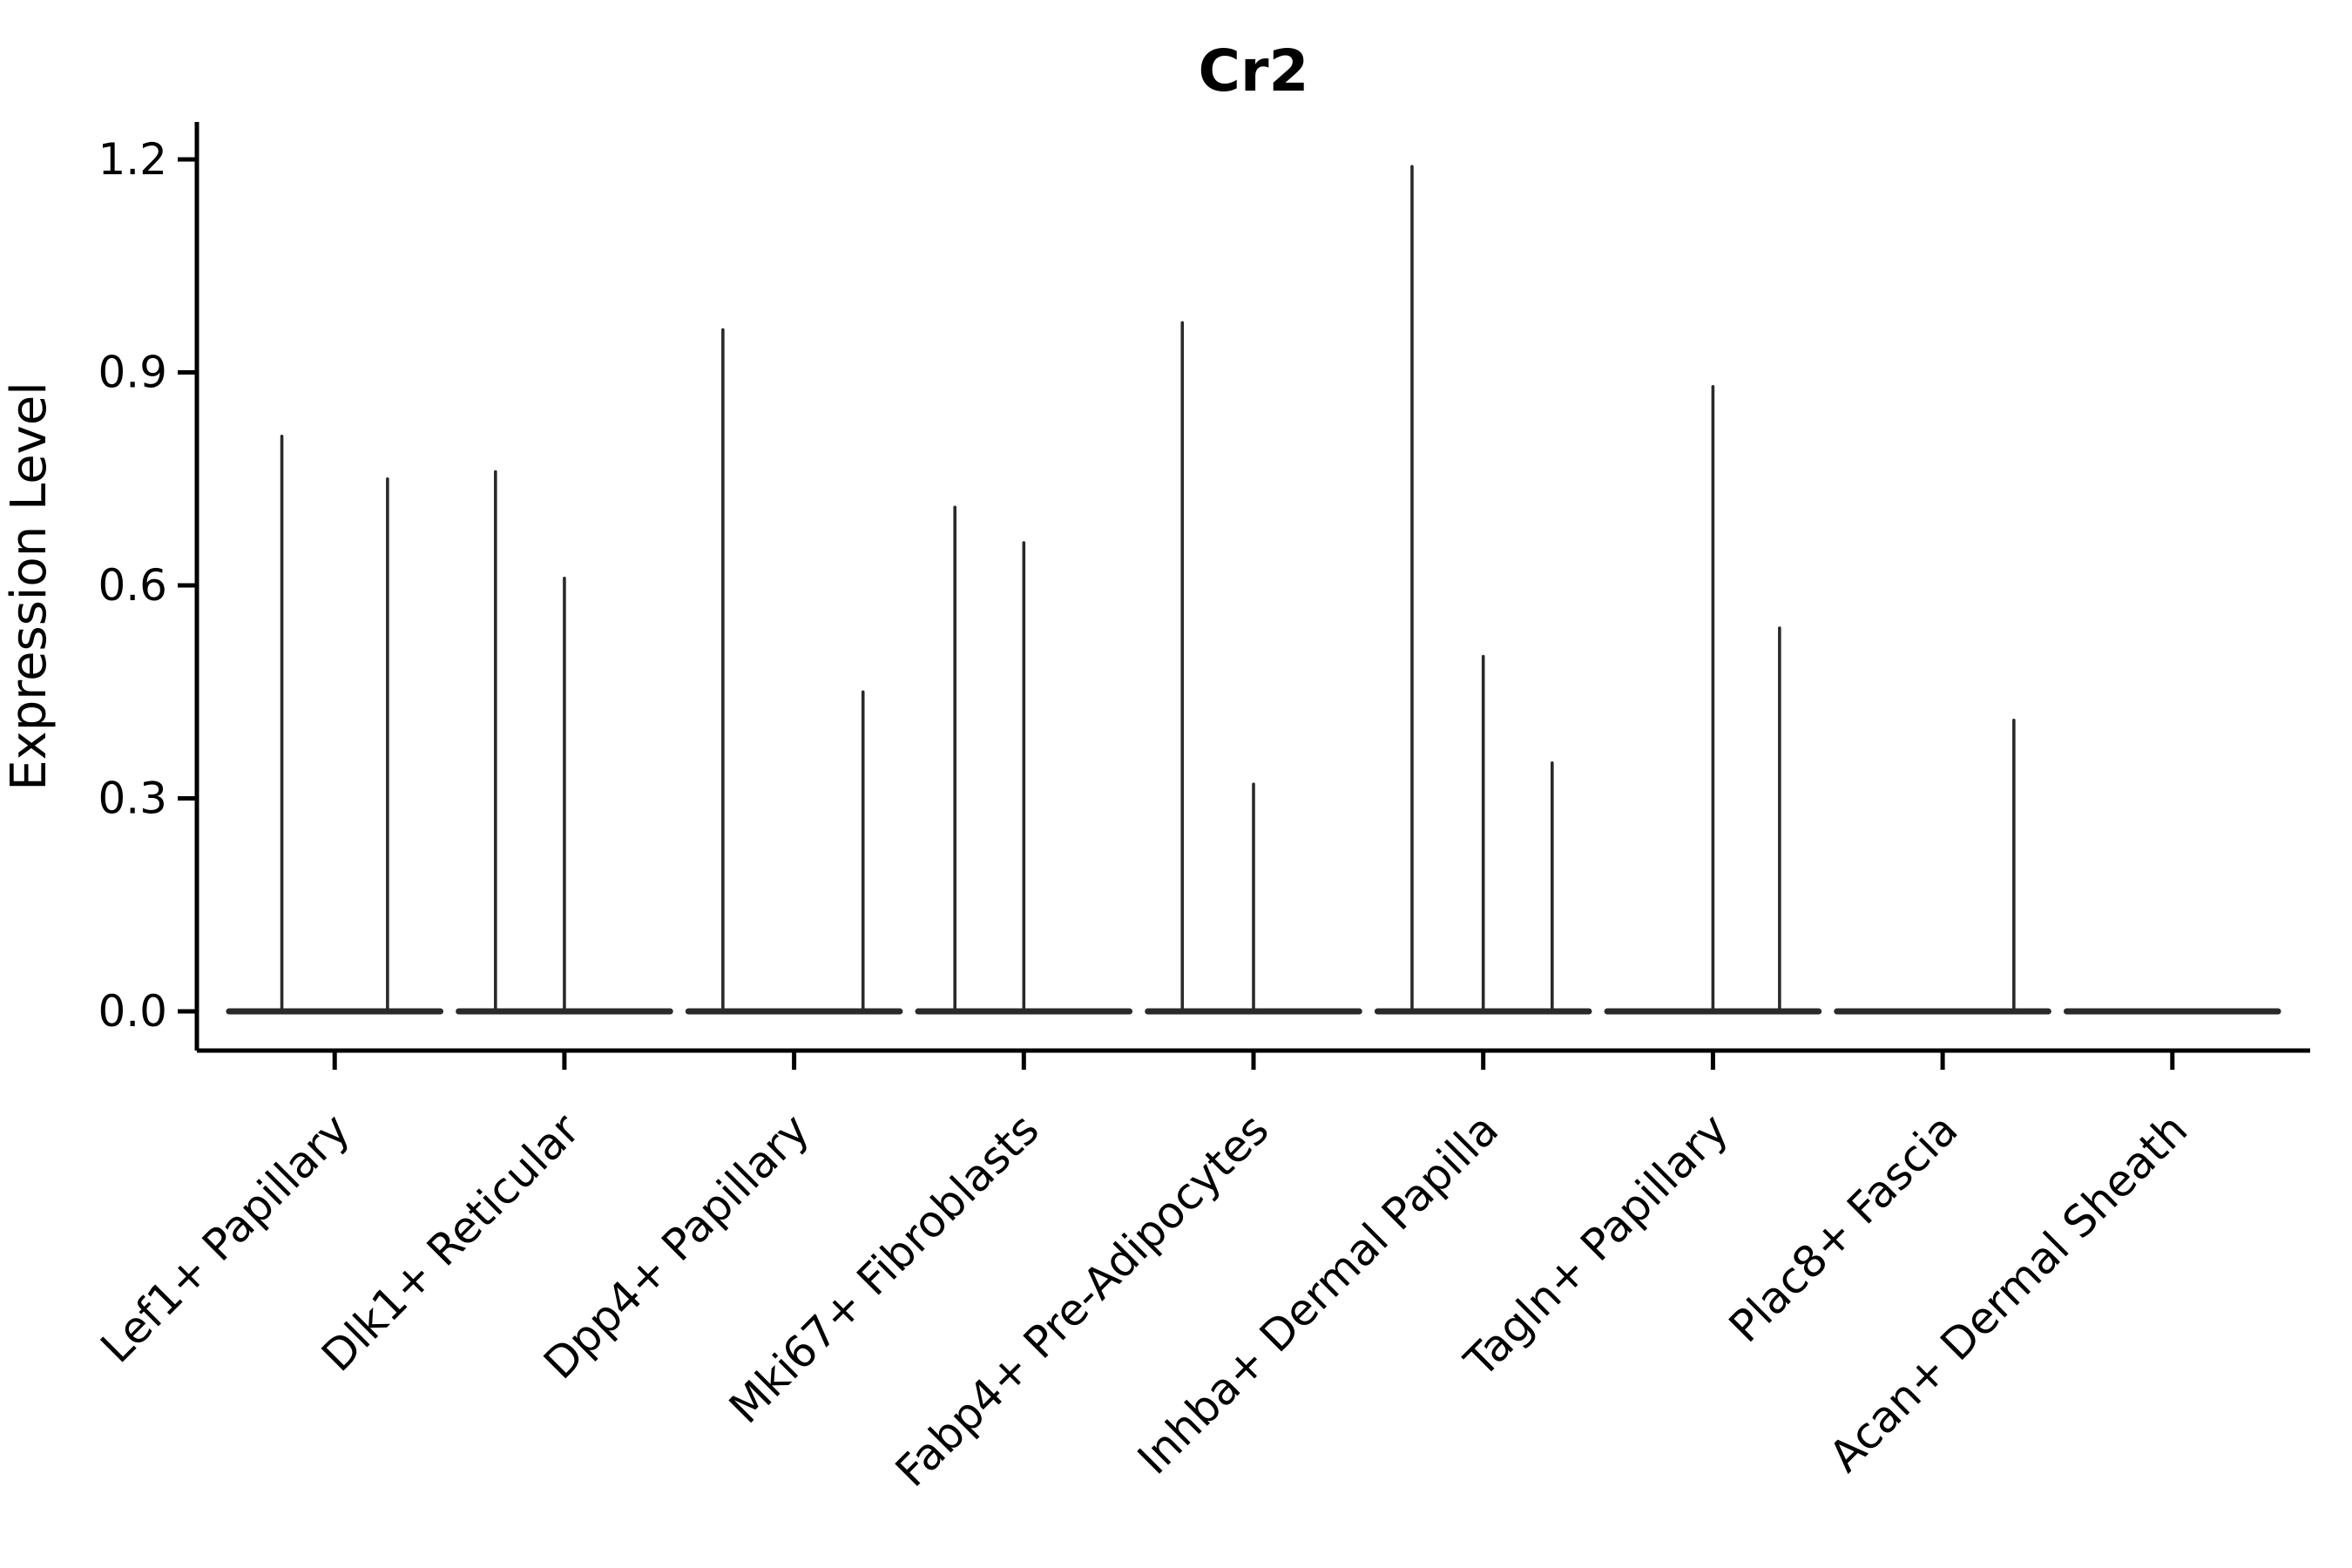 Image resolution: width=2352 pixels, height=1568 pixels. I want to click on x-tick-label: Lef1+ Papillary, so click(225, 1238).